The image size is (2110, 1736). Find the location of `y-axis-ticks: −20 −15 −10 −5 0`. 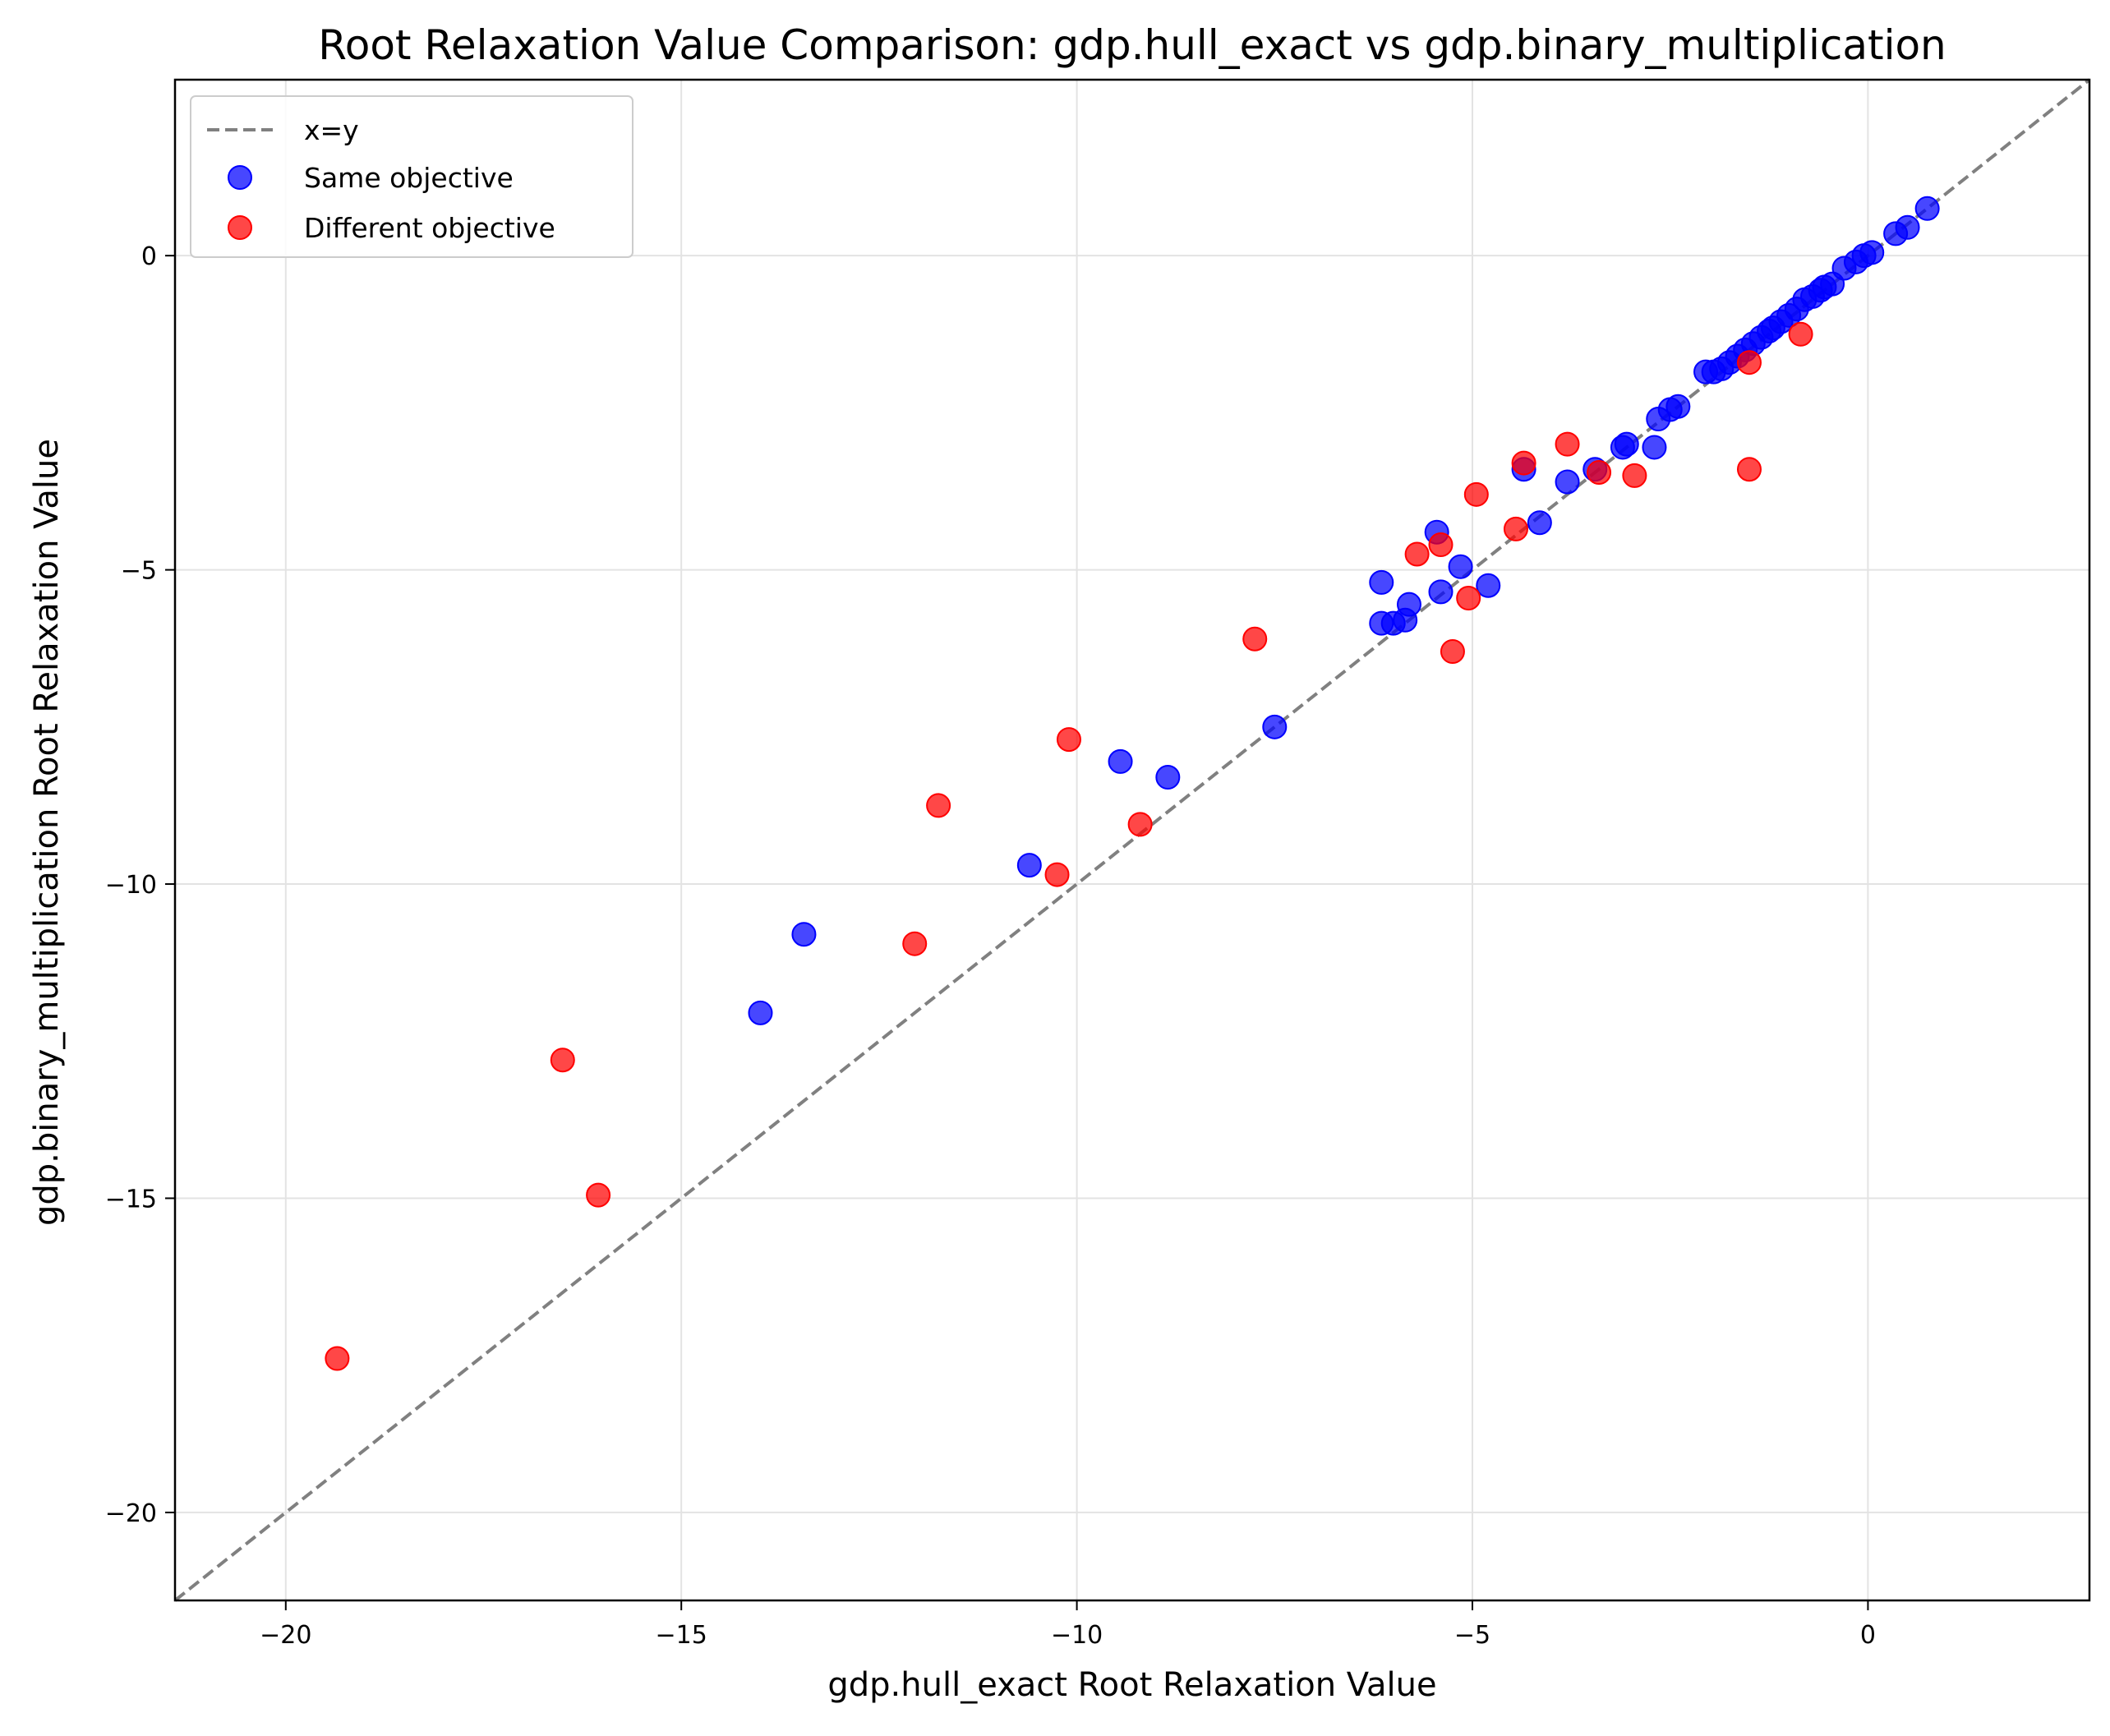

y-axis-ticks: −20 −15 −10 −5 0 is located at coordinates (140, 885).